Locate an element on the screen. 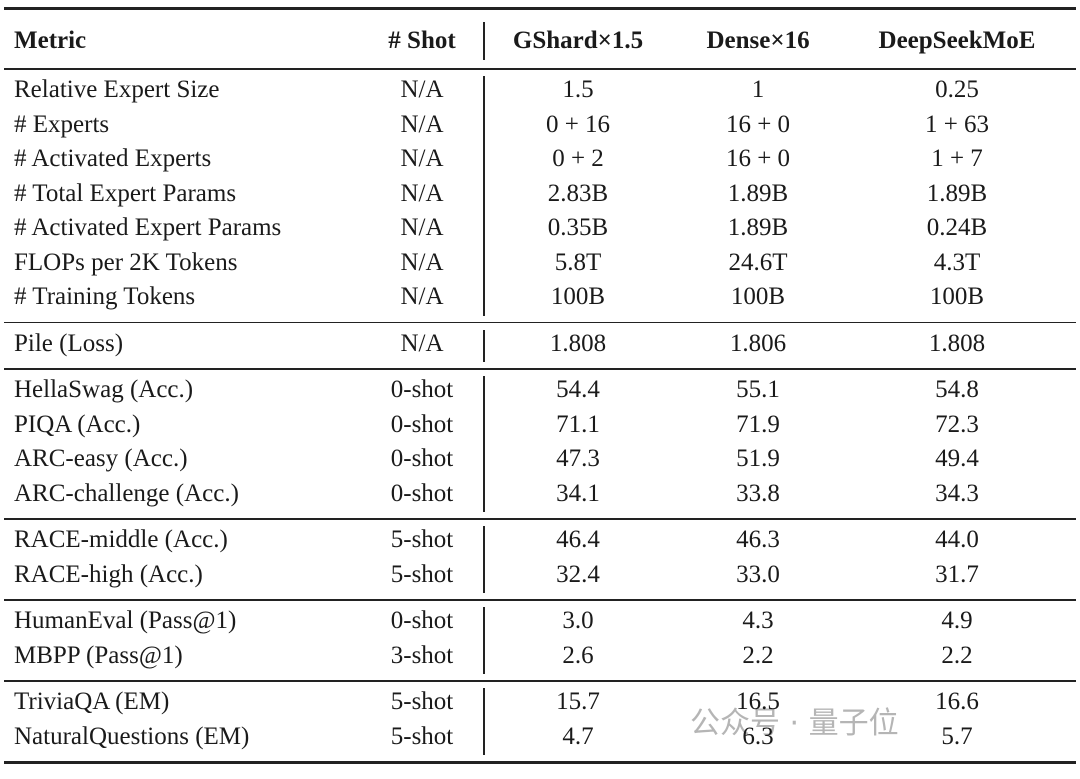 This screenshot has height=779, width=1080. cell-value: 54.4 is located at coordinates (578, 390).